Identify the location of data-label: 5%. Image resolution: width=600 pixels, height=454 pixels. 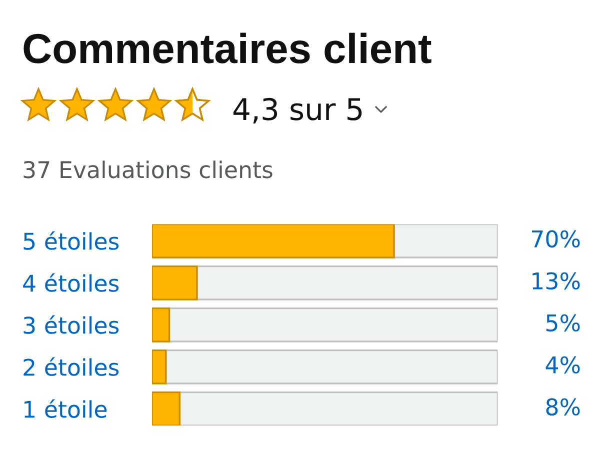
(563, 323).